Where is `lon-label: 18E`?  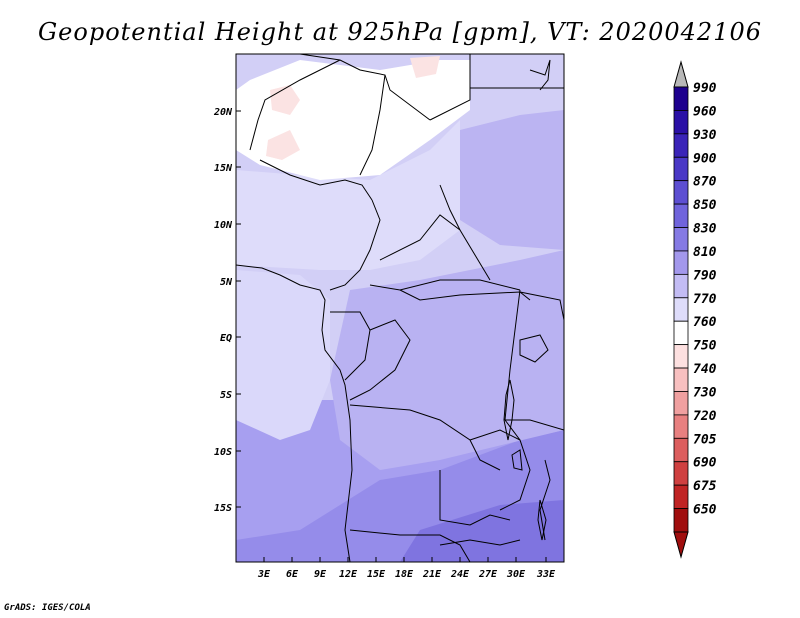 lon-label: 18E is located at coordinates (404, 574).